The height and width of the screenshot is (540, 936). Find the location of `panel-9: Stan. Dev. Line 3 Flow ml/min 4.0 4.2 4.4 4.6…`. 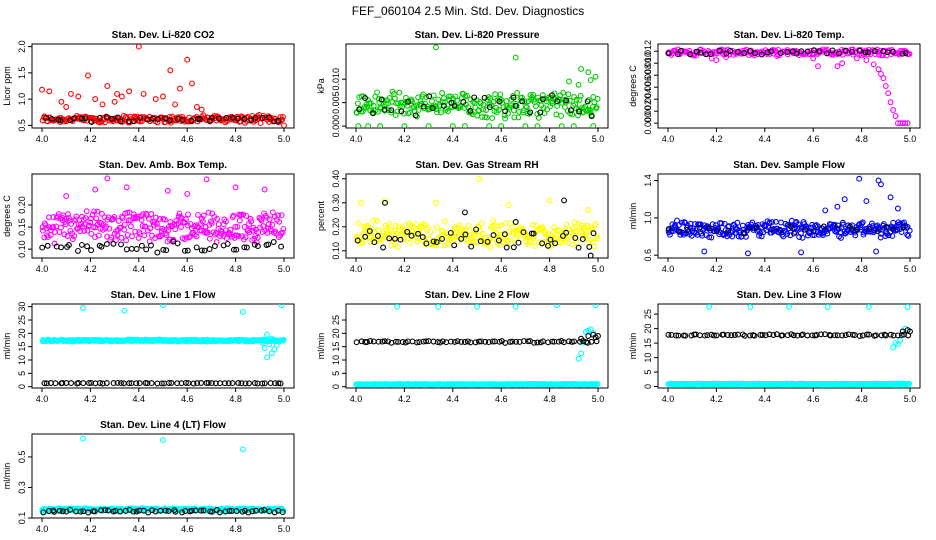

panel-9: Stan. Dev. Line 3 Flow ml/min 4.0 4.2 4.4 4.6… is located at coordinates (774, 347).